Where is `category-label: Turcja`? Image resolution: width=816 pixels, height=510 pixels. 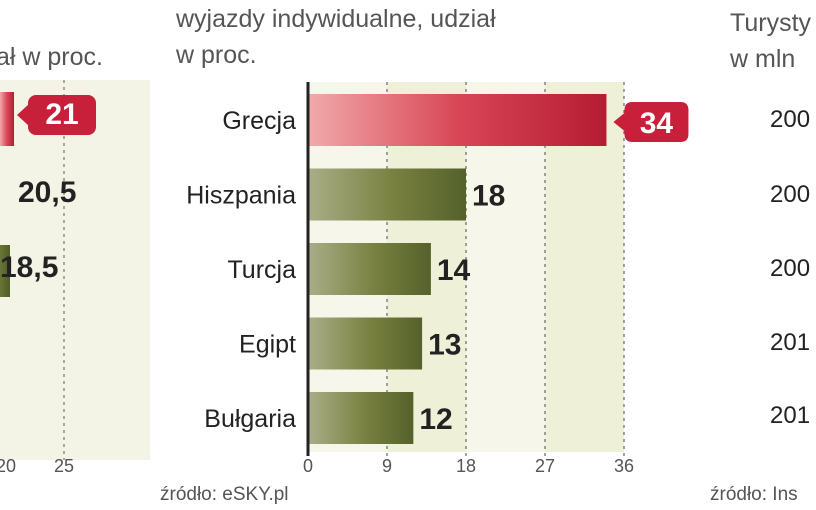 category-label: Turcja is located at coordinates (261, 270).